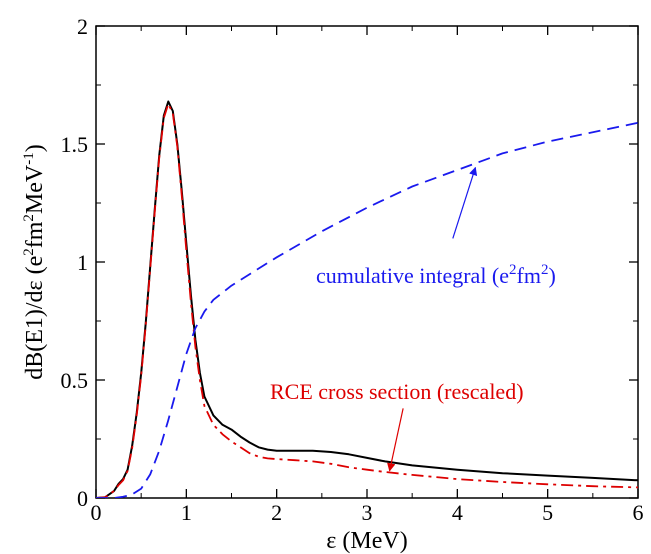  What do you see at coordinates (75, 380) in the screenshot?
I see `y-tick-label: 0.5` at bounding box center [75, 380].